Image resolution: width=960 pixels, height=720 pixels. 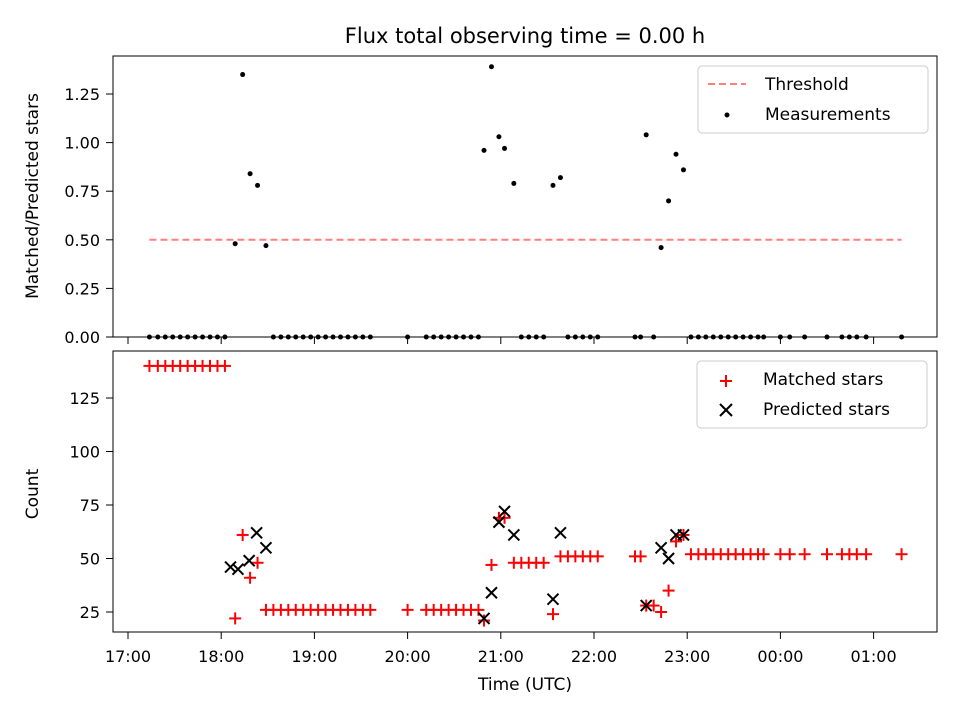 What do you see at coordinates (82, 143) in the screenshot?
I see `top-y-tick-label: 1.00` at bounding box center [82, 143].